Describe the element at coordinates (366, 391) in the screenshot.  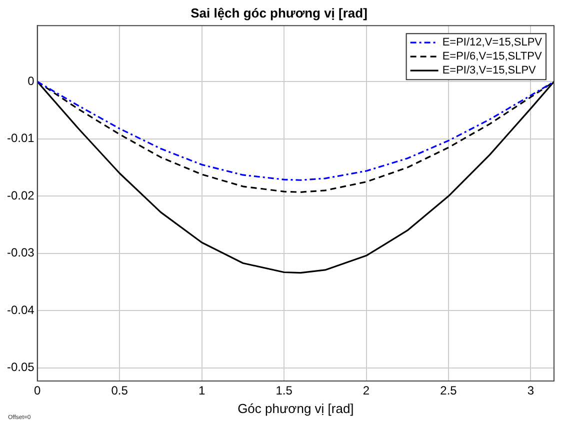
I see `x-tick-label: 2` at that location.